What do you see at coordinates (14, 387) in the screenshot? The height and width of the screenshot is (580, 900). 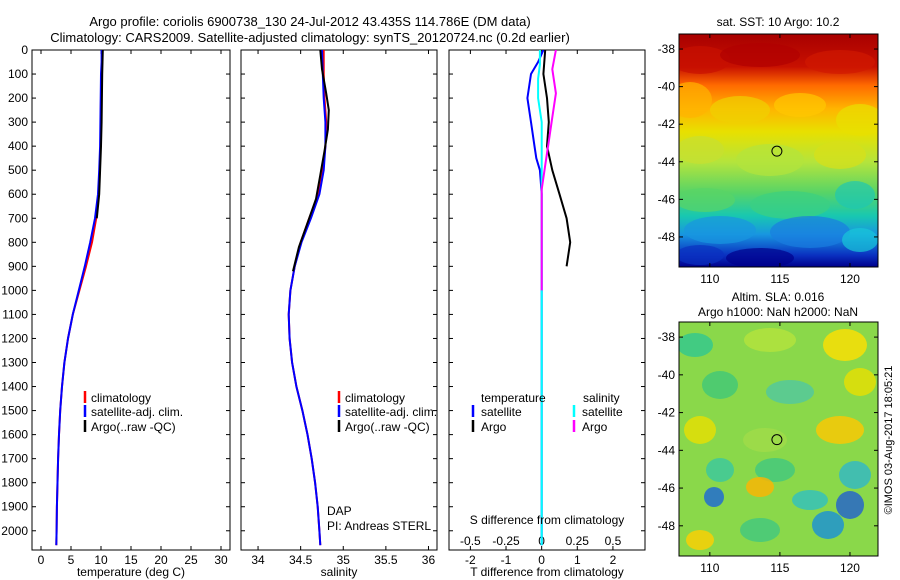 I see `y-tick-label: 1400` at bounding box center [14, 387].